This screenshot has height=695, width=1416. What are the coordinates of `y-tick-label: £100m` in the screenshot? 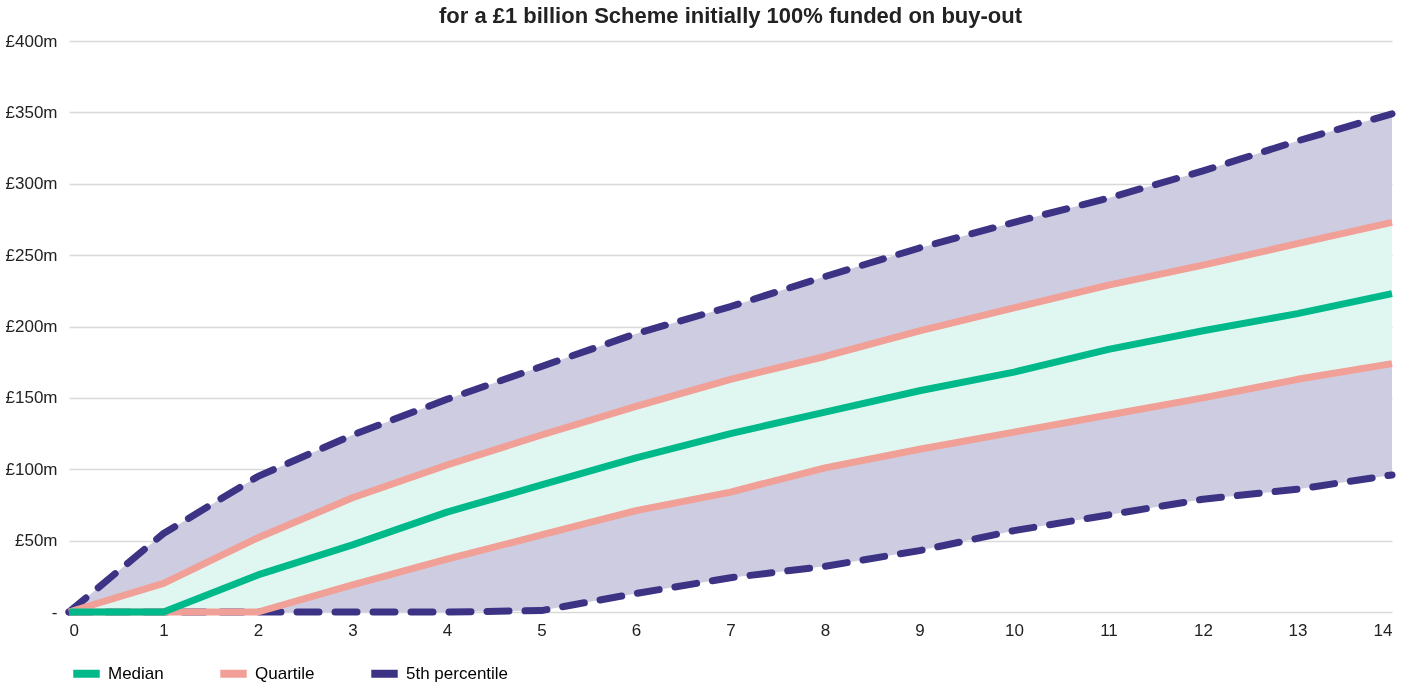 It's located at (31, 469).